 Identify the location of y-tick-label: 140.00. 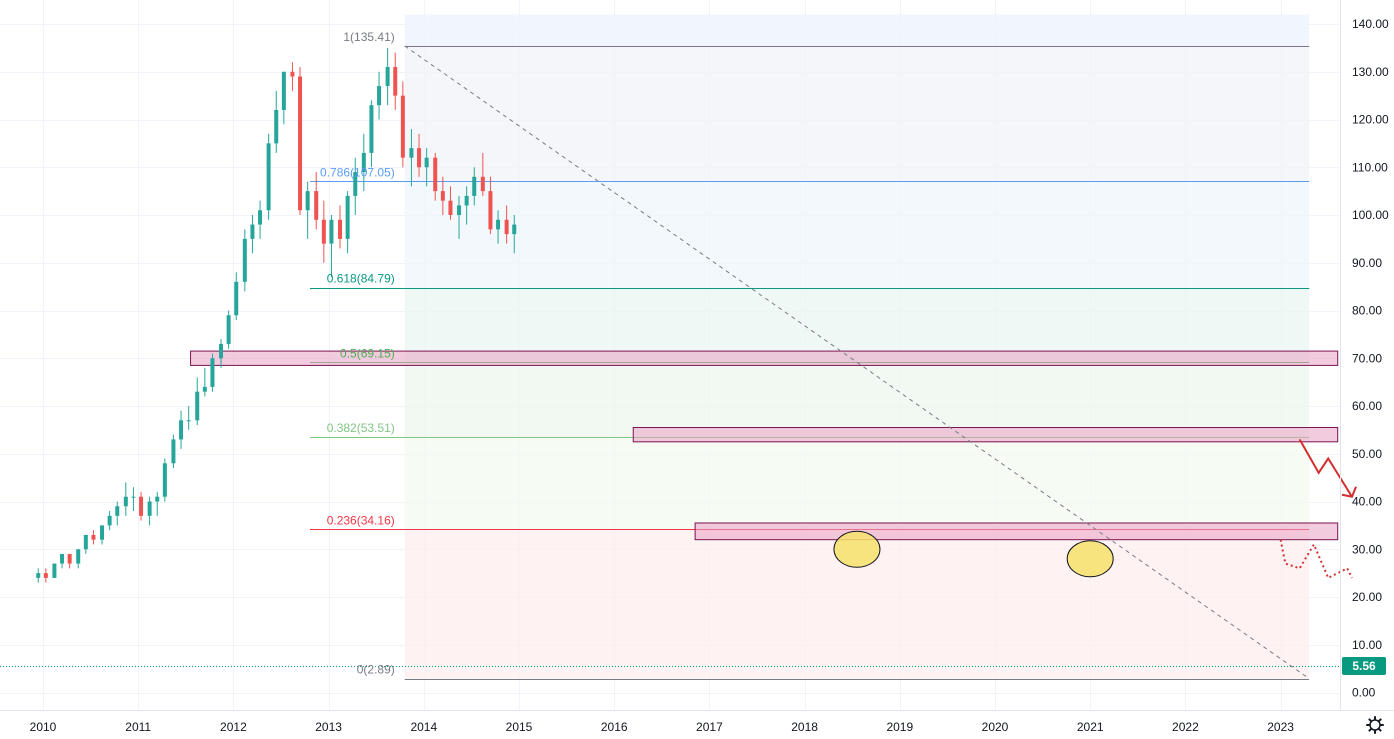
(1370, 24).